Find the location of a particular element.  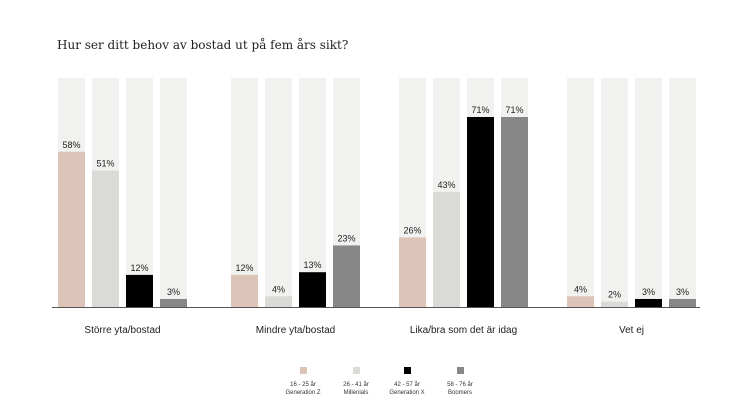

category-label: Vet ej is located at coordinates (631, 330).